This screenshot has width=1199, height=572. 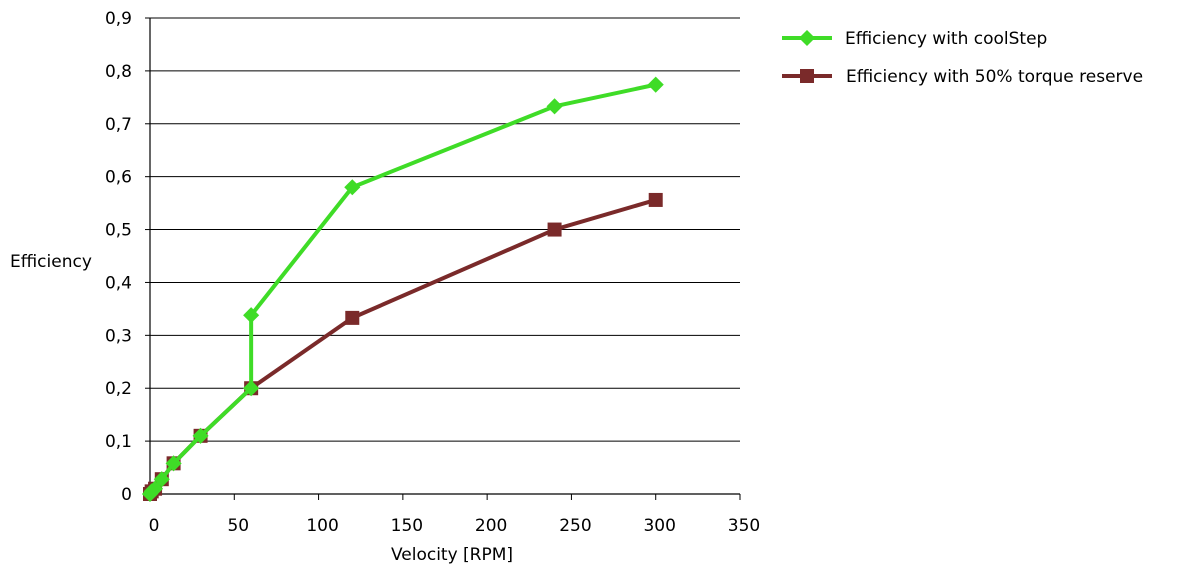 I want to click on y-tick-label: 0,4, so click(x=118, y=283).